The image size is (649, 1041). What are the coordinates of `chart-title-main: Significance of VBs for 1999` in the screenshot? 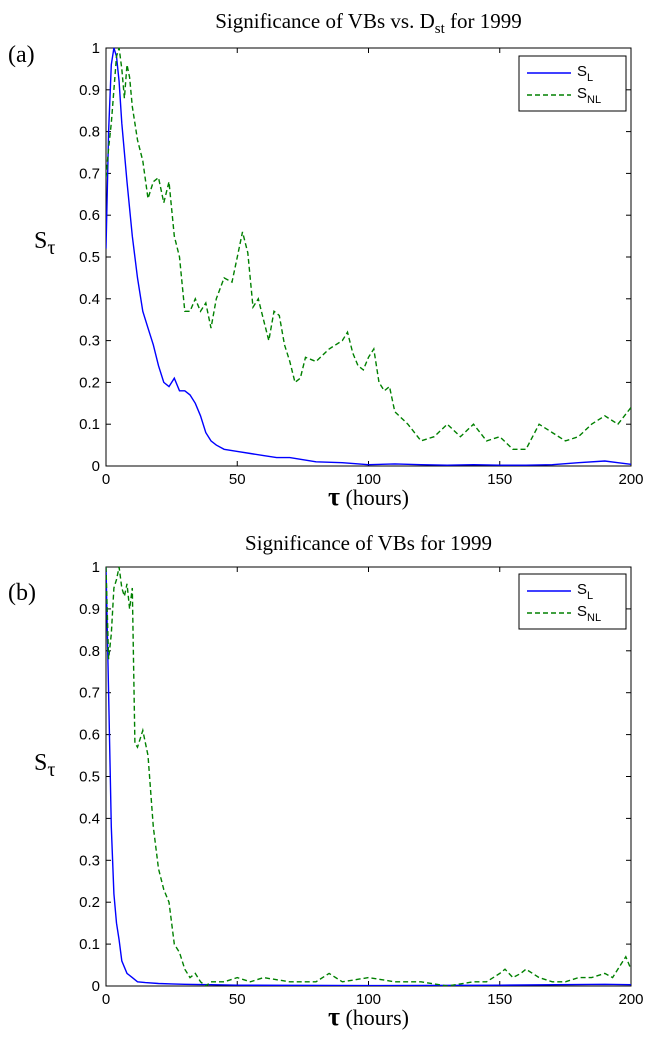 It's located at (368, 543).